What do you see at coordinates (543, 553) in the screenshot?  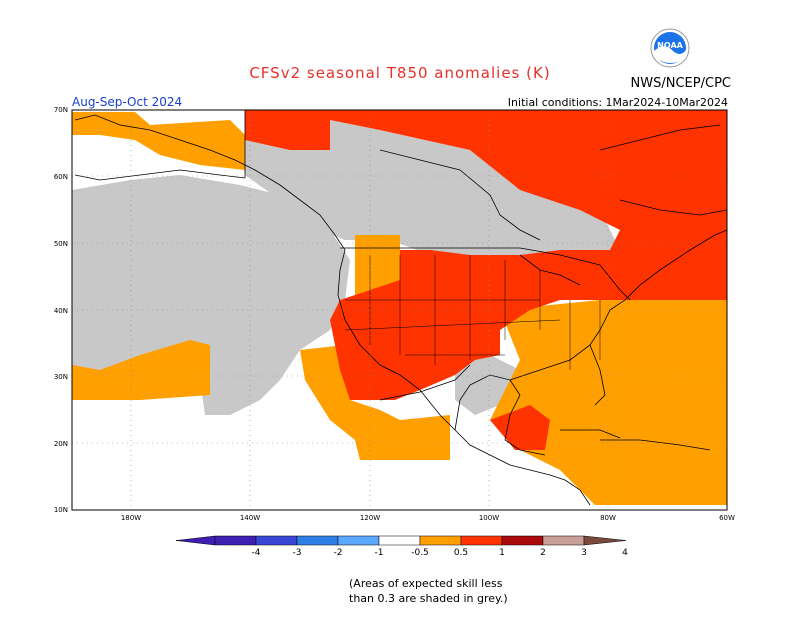 I see `colorbar-label: 2` at bounding box center [543, 553].